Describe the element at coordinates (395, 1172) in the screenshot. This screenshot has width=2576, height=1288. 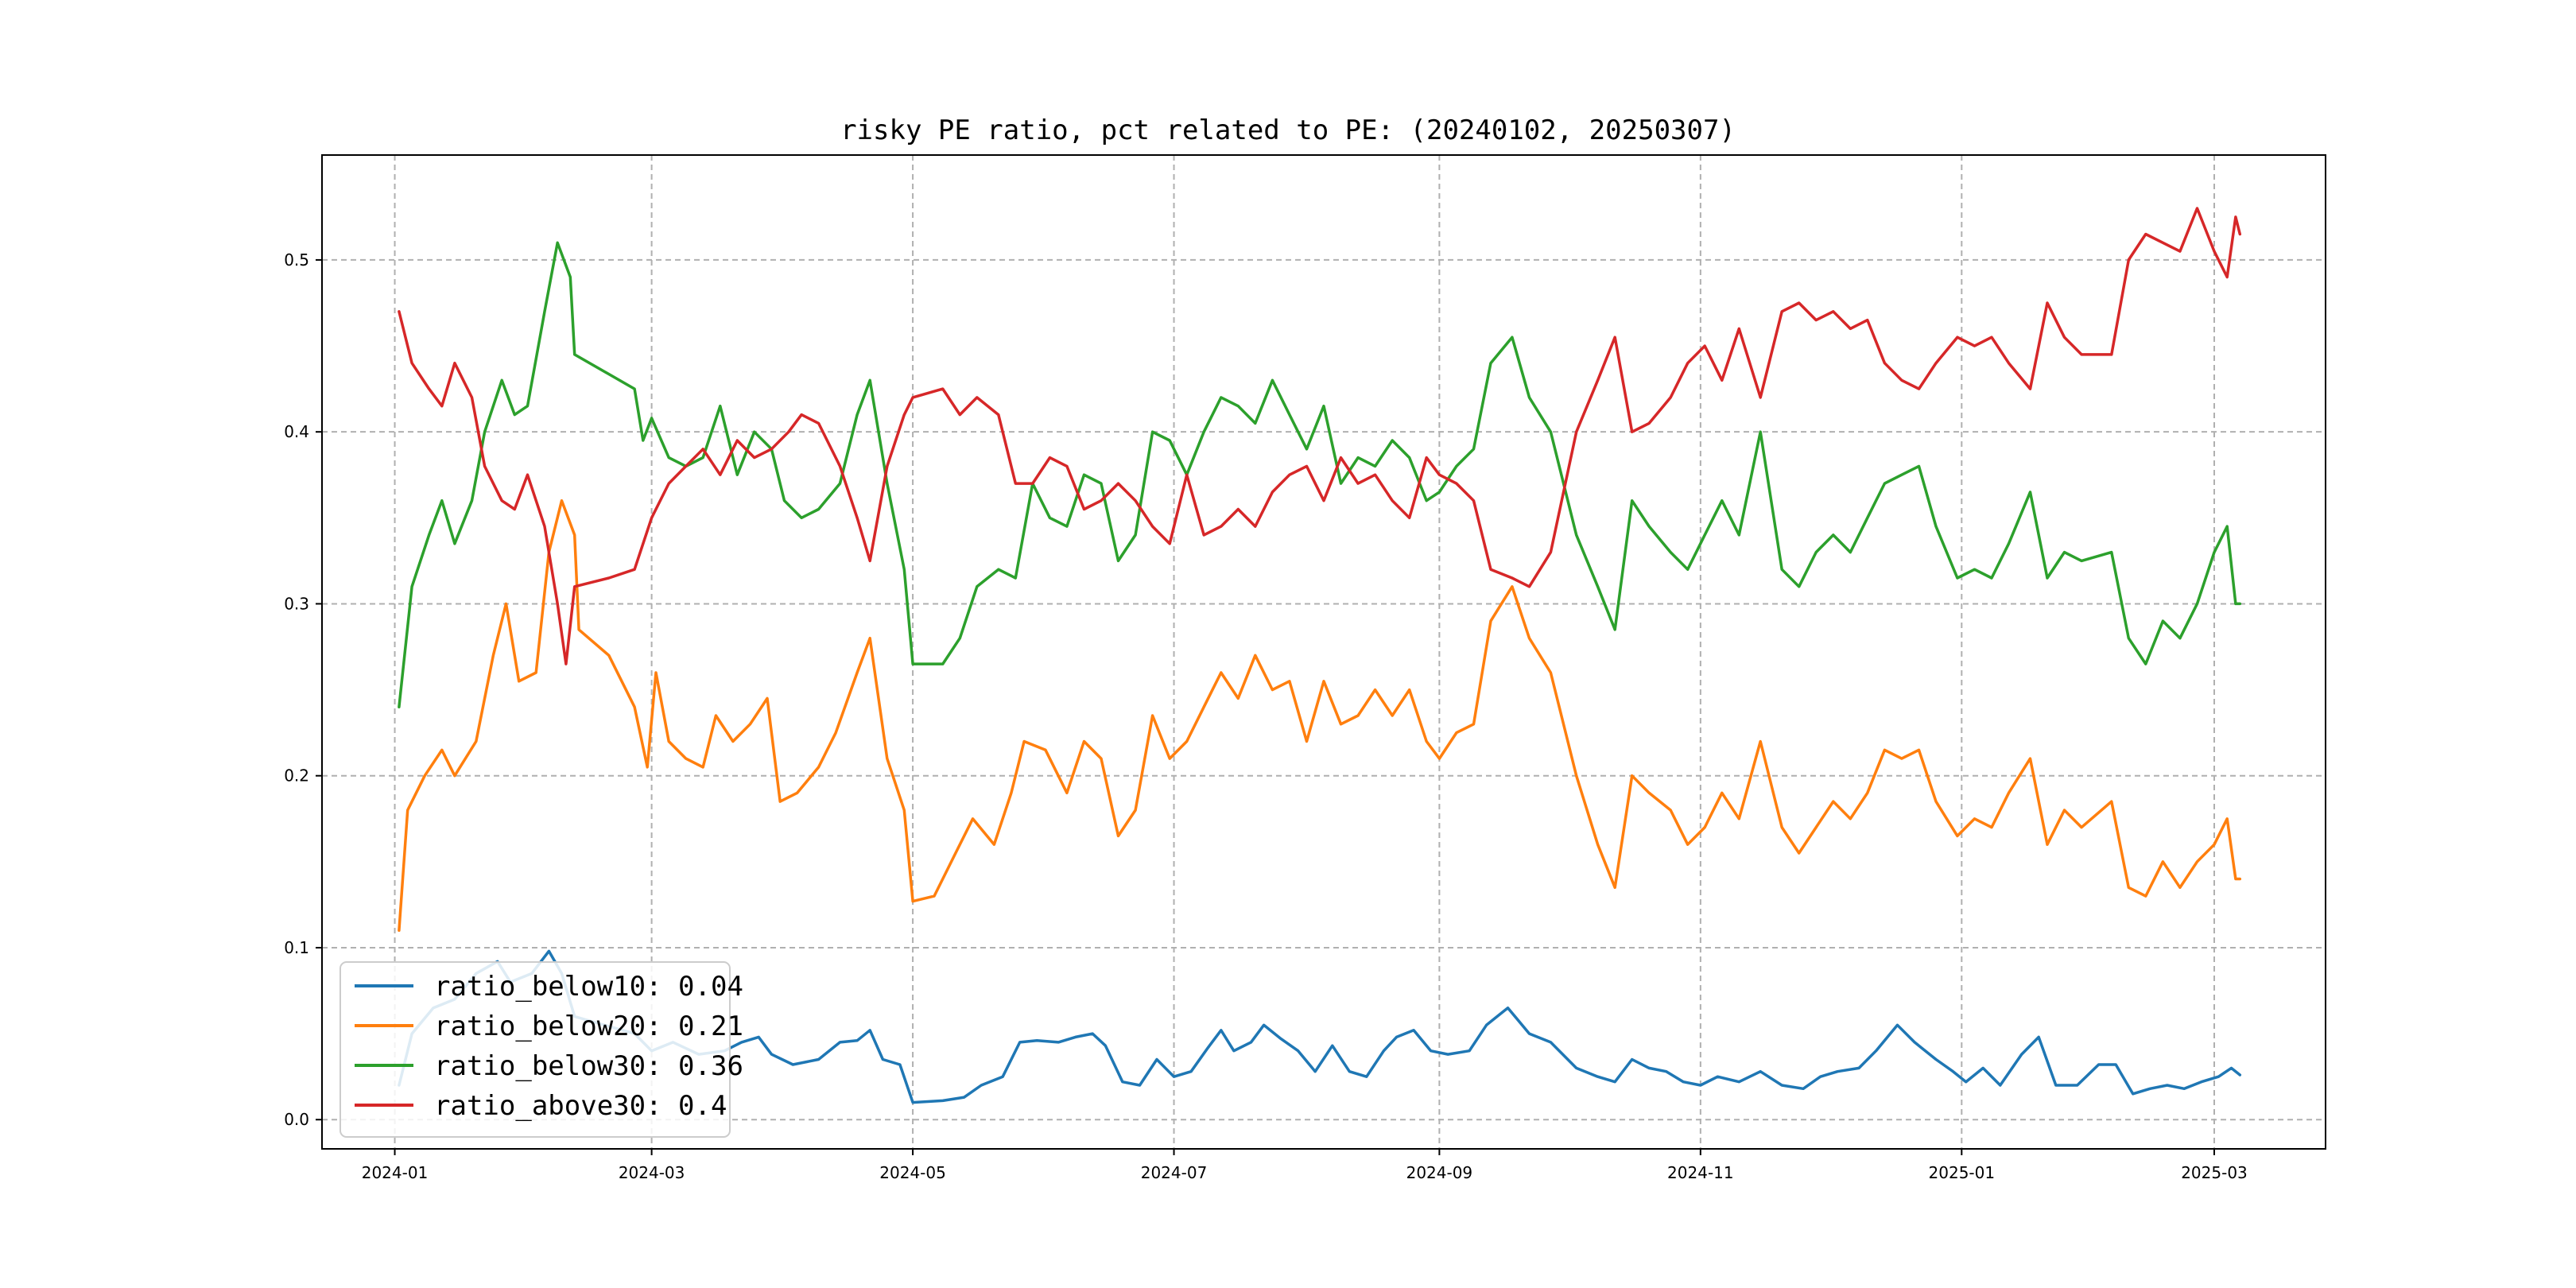
I see `x-tick-label: 2024-01` at that location.